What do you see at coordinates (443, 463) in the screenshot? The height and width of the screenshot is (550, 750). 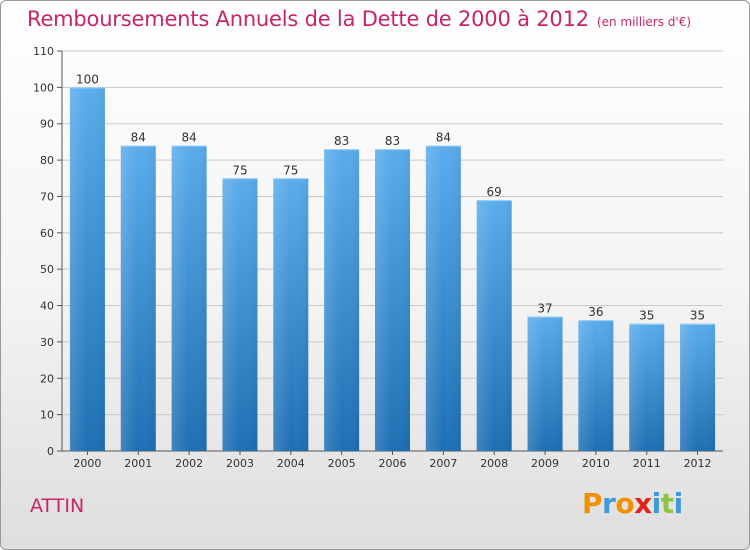 I see `x-tick-label: 2007` at bounding box center [443, 463].